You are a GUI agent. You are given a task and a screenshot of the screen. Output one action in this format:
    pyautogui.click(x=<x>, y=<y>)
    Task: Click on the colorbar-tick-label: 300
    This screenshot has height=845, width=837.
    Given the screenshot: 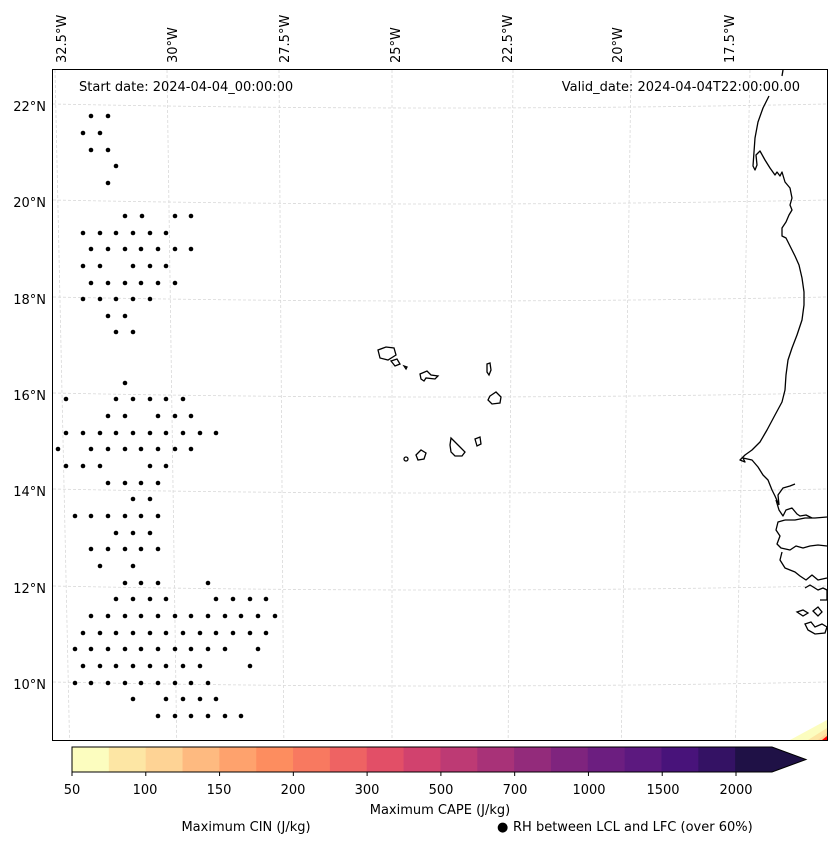 What is the action you would take?
    pyautogui.click(x=367, y=790)
    